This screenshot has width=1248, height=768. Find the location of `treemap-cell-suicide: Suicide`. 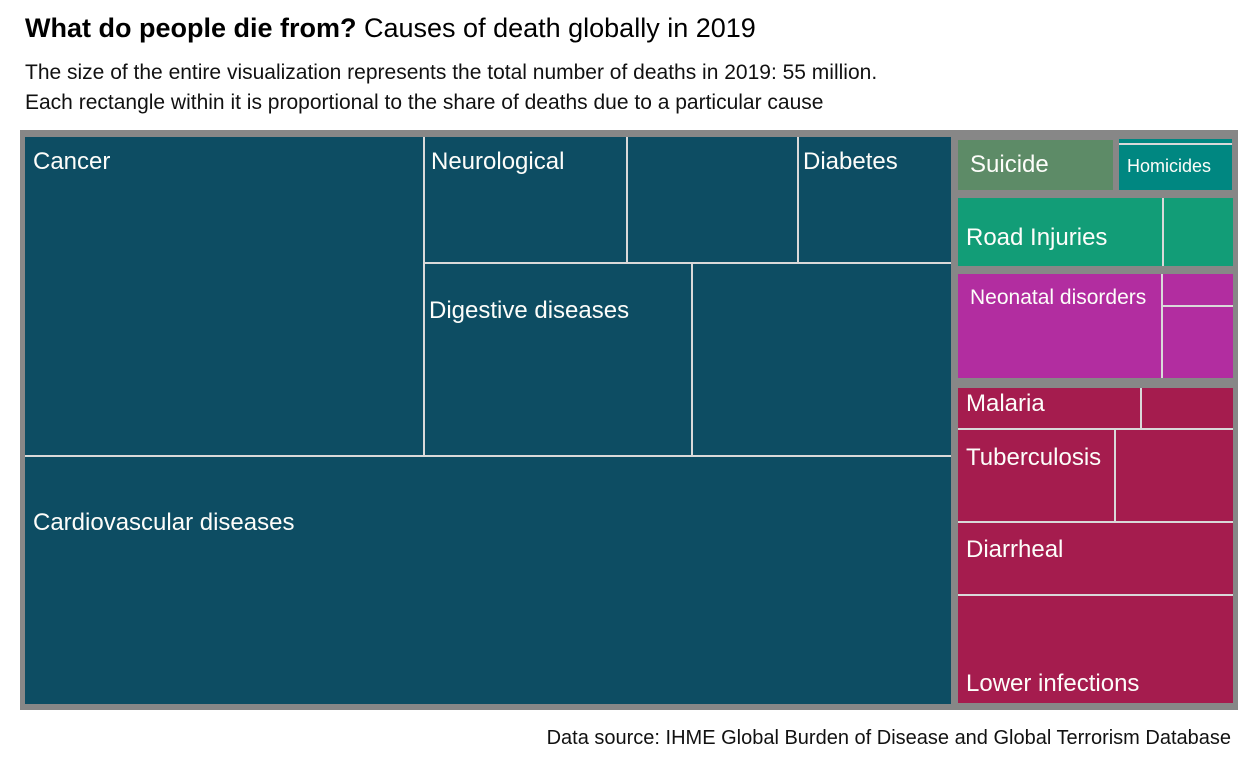

treemap-cell-suicide: Suicide is located at coordinates (1035, 165).